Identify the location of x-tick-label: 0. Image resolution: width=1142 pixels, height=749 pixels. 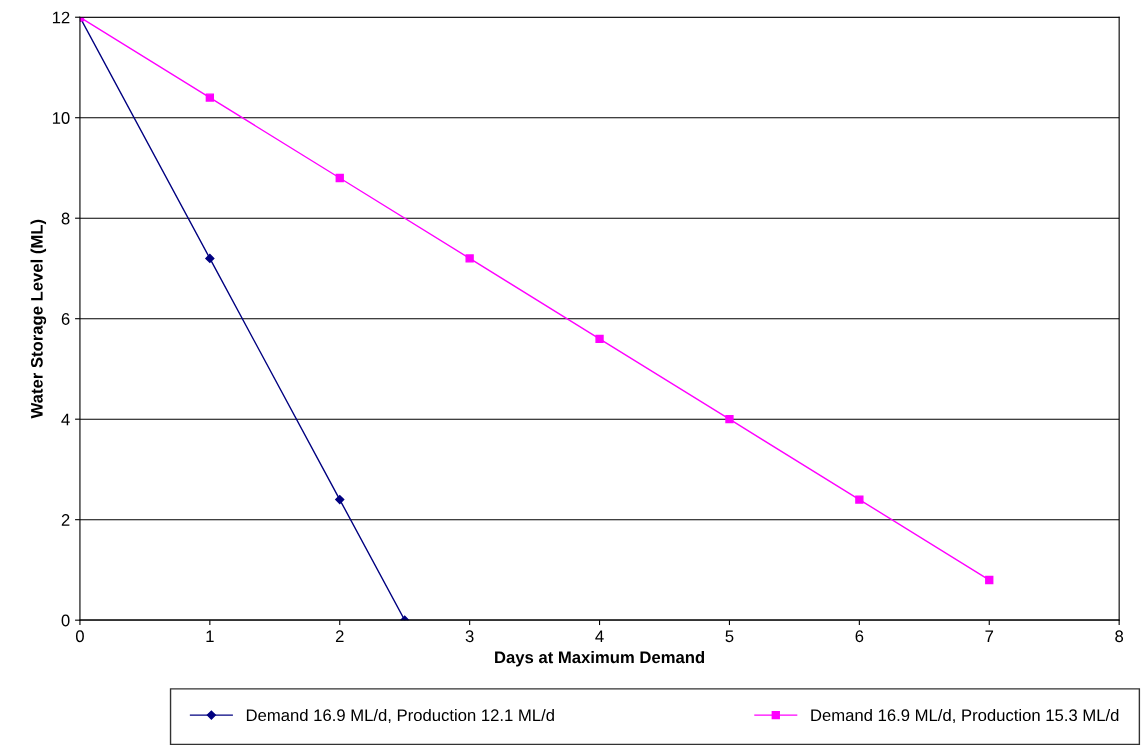
(79, 636).